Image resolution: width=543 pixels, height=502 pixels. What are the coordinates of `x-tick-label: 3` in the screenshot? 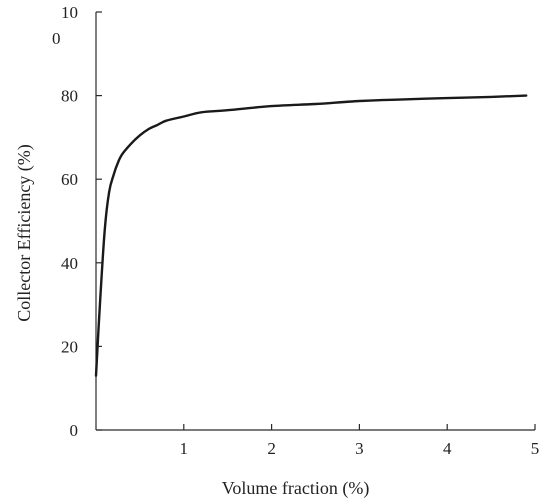 It's located at (359, 448).